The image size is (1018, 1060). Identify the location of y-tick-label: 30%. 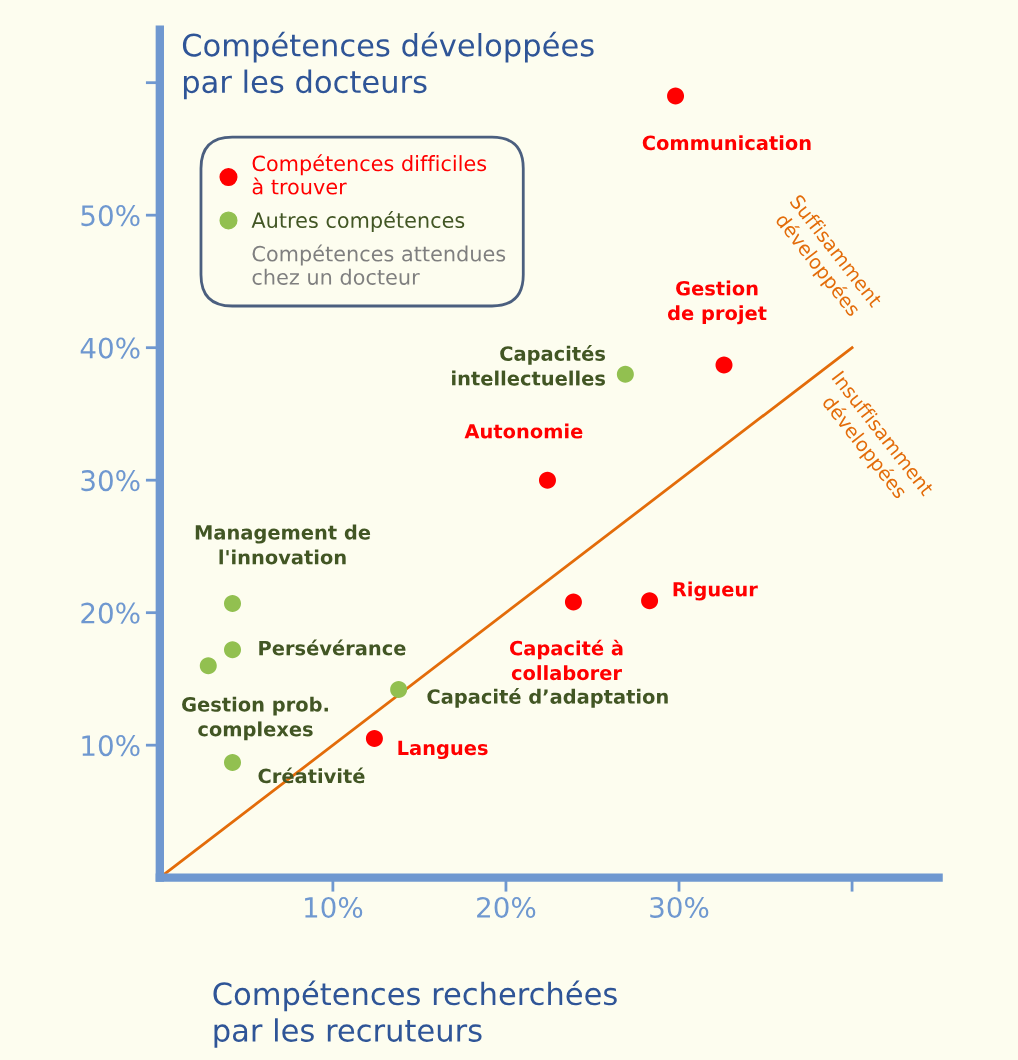
(110, 481).